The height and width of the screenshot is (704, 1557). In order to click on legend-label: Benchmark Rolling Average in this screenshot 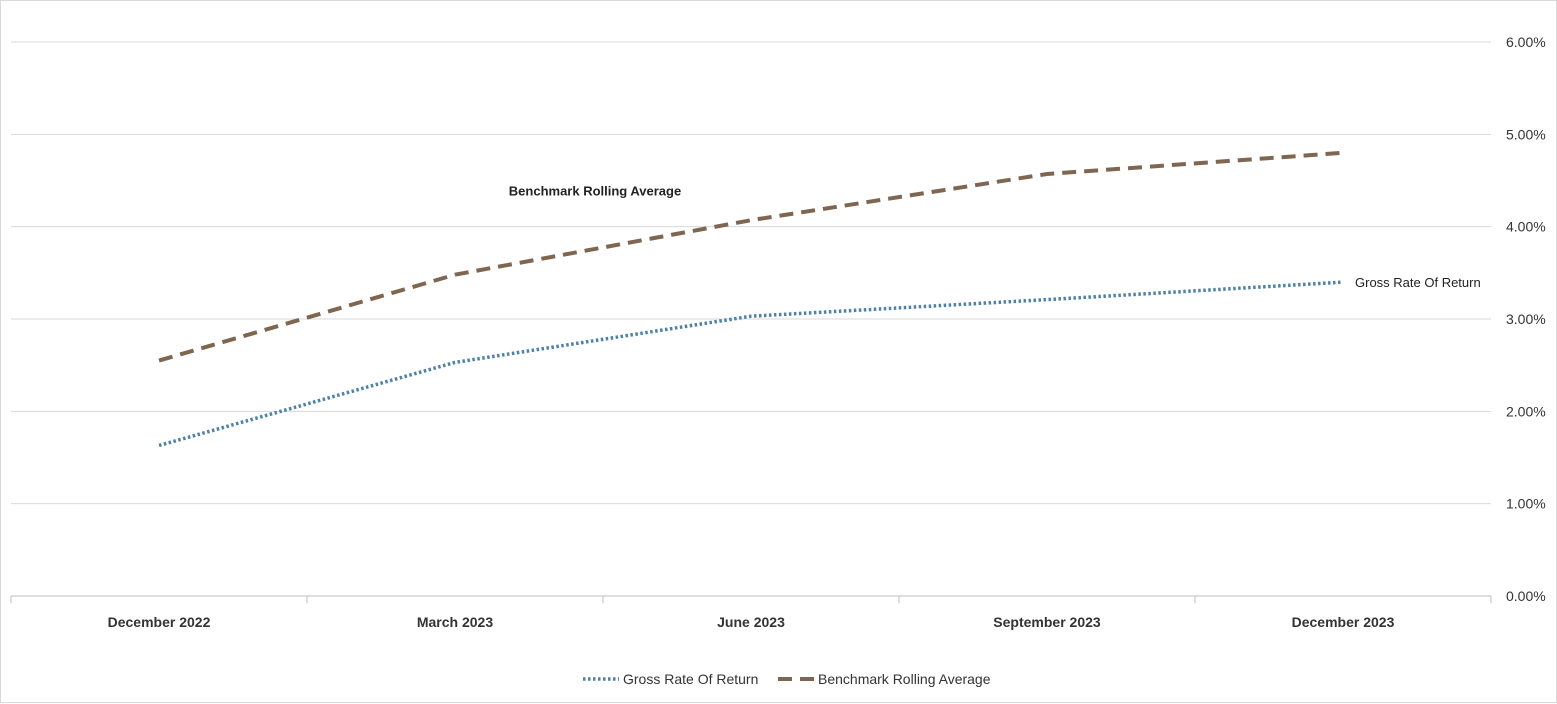, I will do `click(904, 679)`.